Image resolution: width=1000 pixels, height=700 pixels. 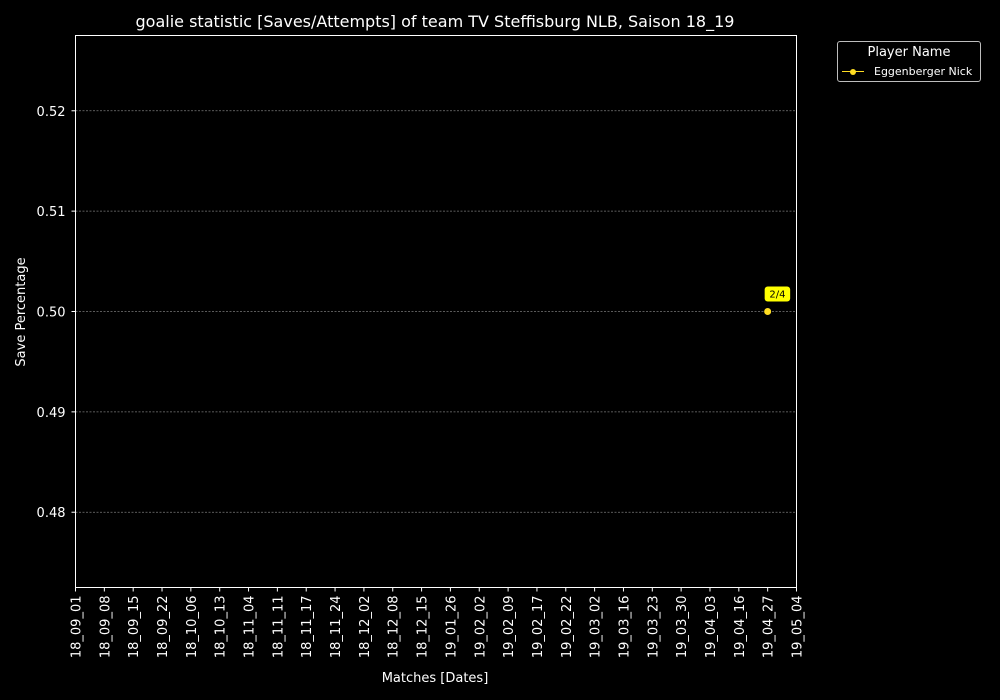 What do you see at coordinates (909, 61) in the screenshot?
I see `legend: Player Name Eggenberger Nick` at bounding box center [909, 61].